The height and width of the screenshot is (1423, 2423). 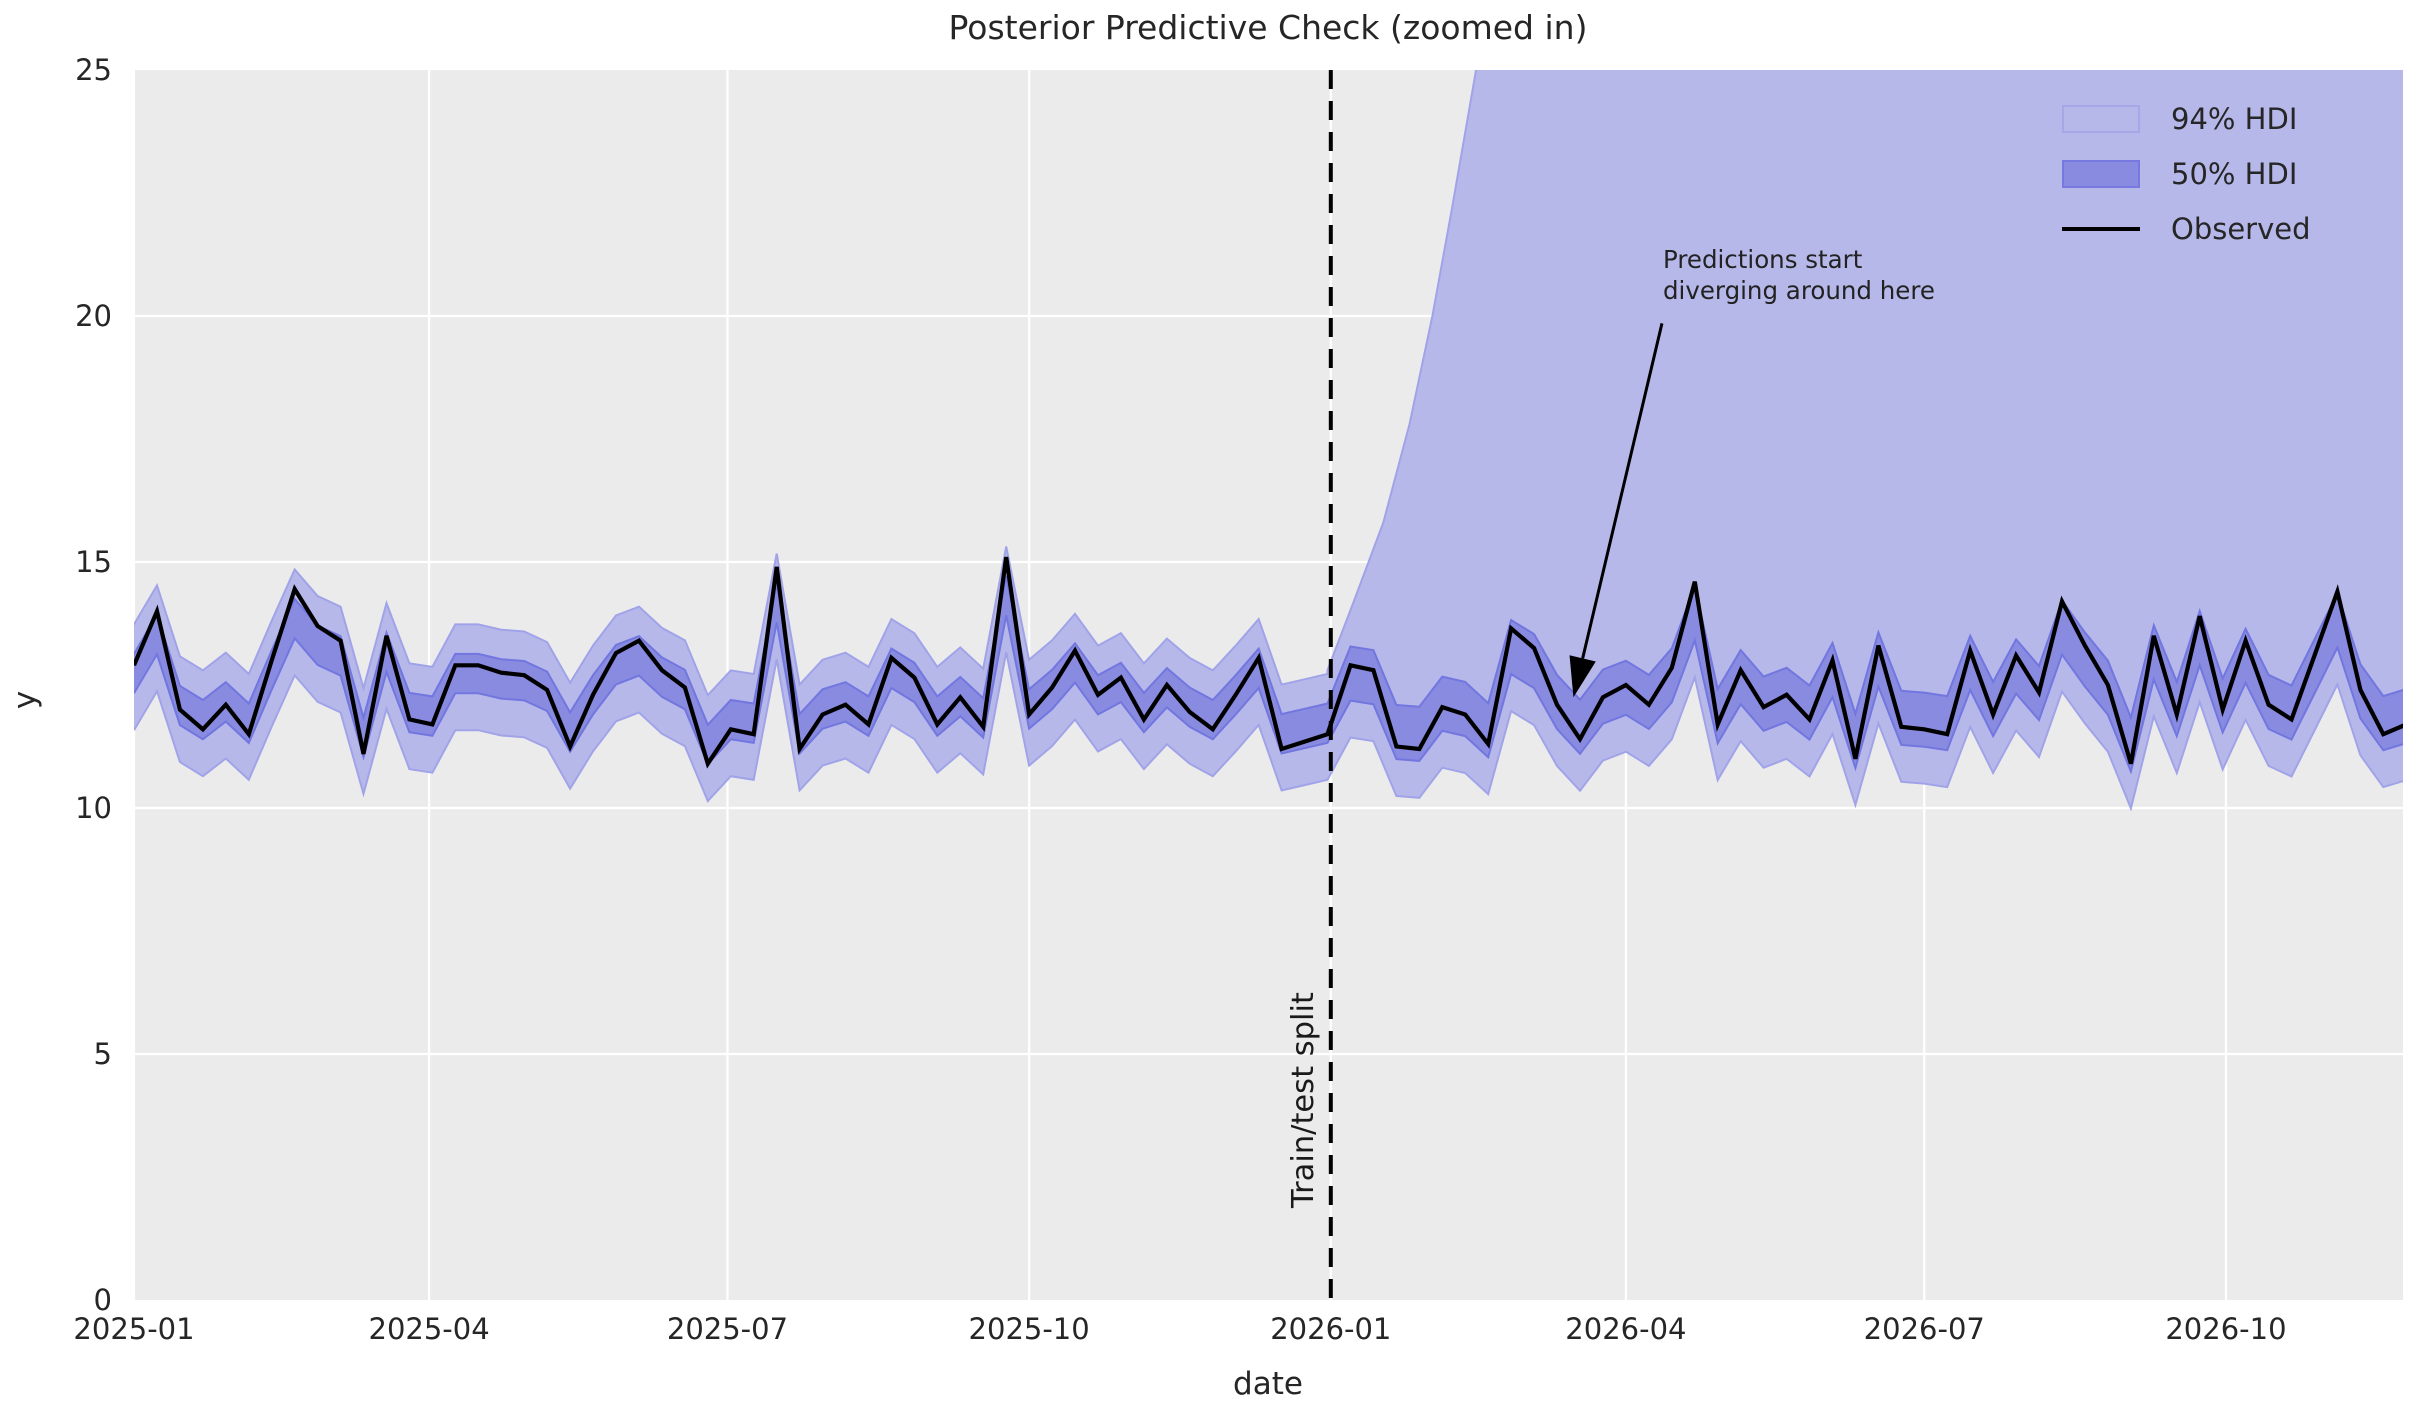 What do you see at coordinates (93, 562) in the screenshot?
I see `y-tick-label: 15` at bounding box center [93, 562].